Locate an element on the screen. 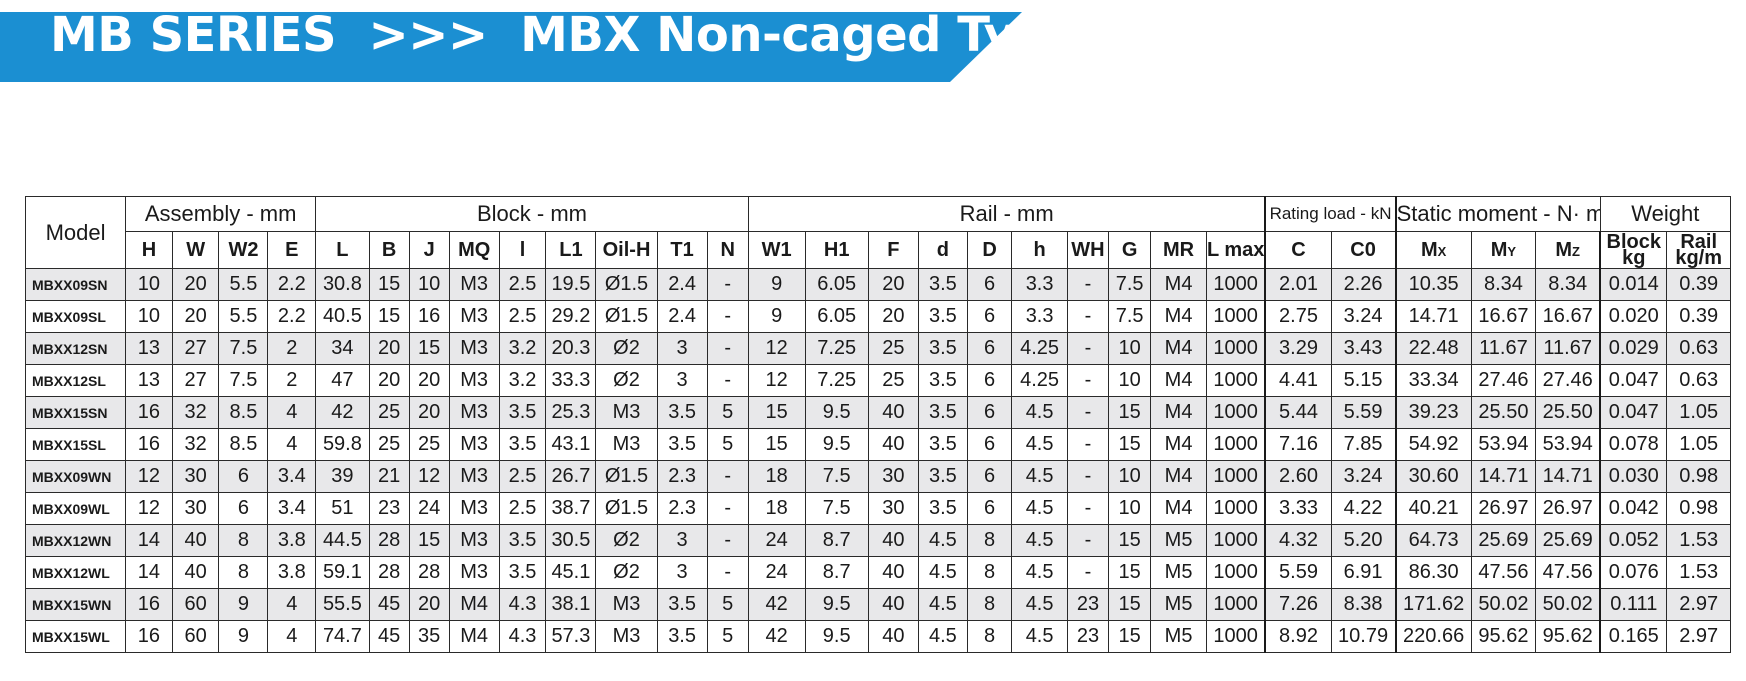  model-cell: MBXX15SN is located at coordinates (75, 412).